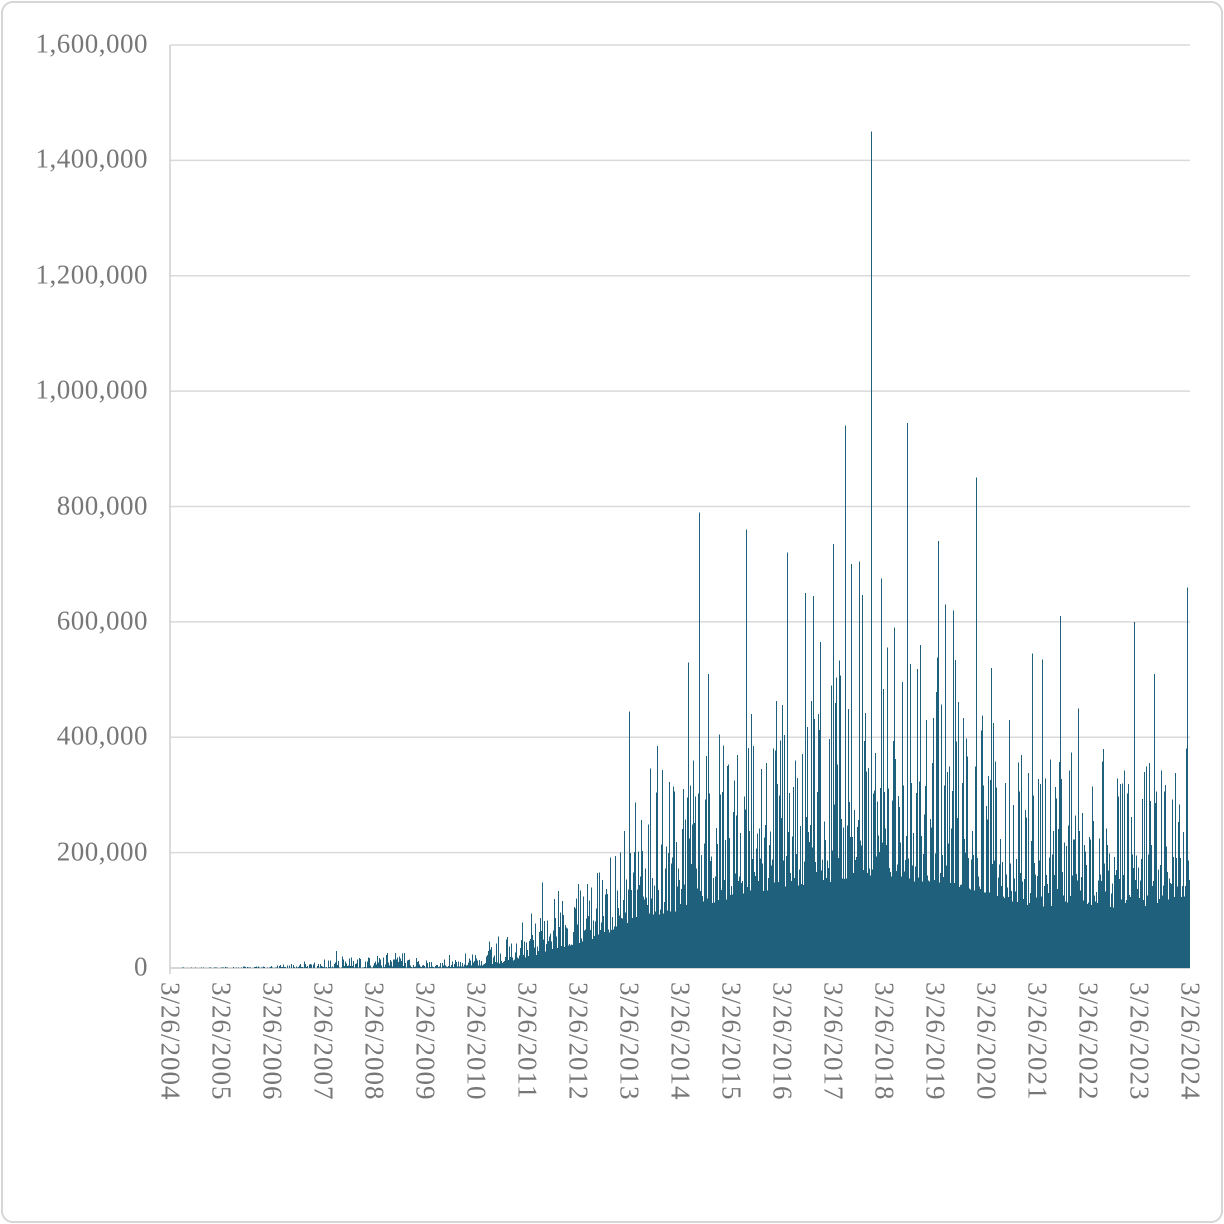  I want to click on x-axis-tick-label: 3/26/2010, so click(476, 1041).